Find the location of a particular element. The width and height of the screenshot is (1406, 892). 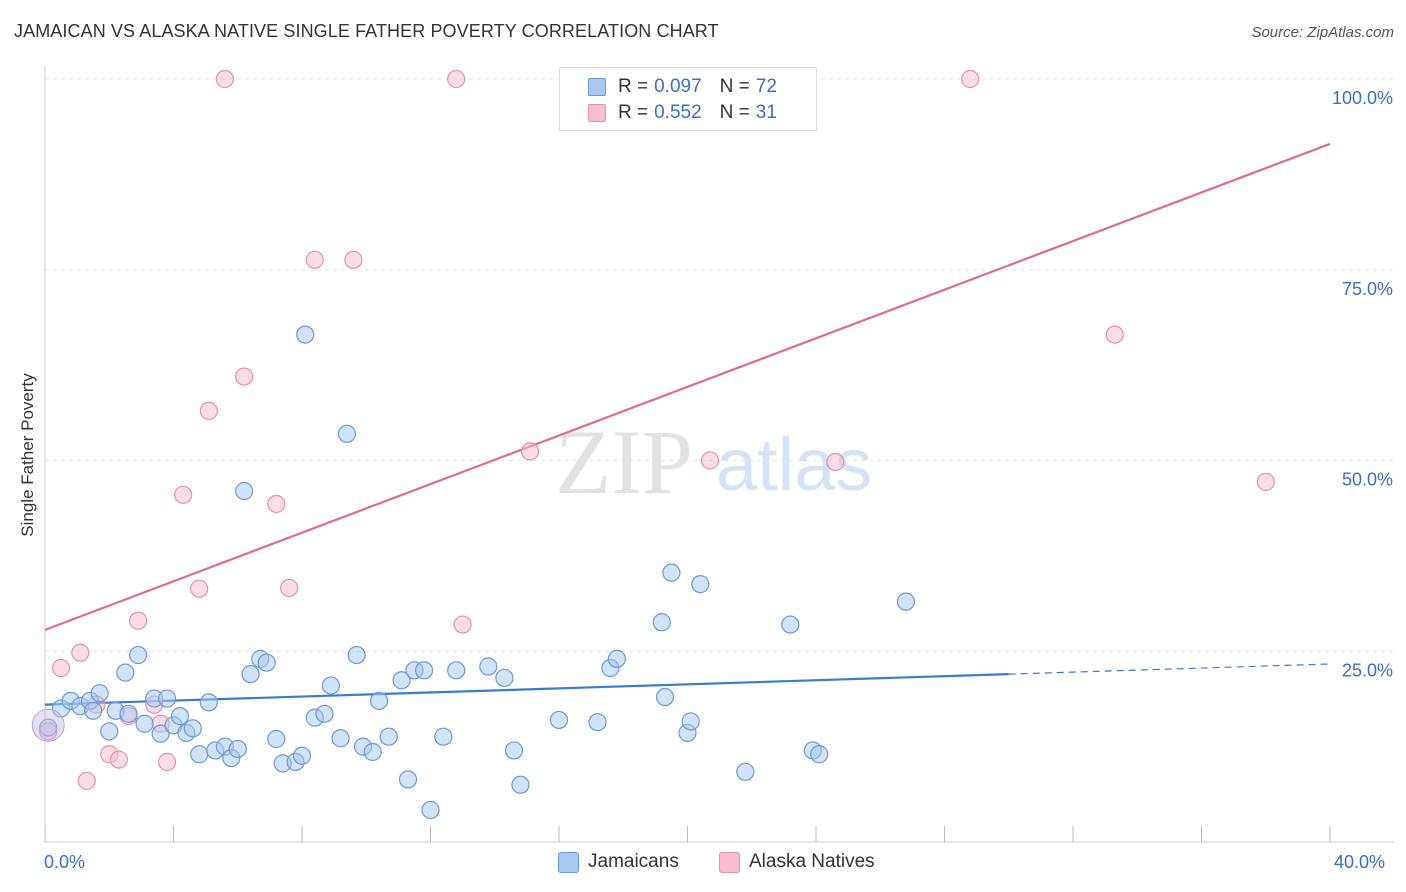

y-tick-labels: 25.0% 50.0% 75.0% 100.0% is located at coordinates (1362, 384).